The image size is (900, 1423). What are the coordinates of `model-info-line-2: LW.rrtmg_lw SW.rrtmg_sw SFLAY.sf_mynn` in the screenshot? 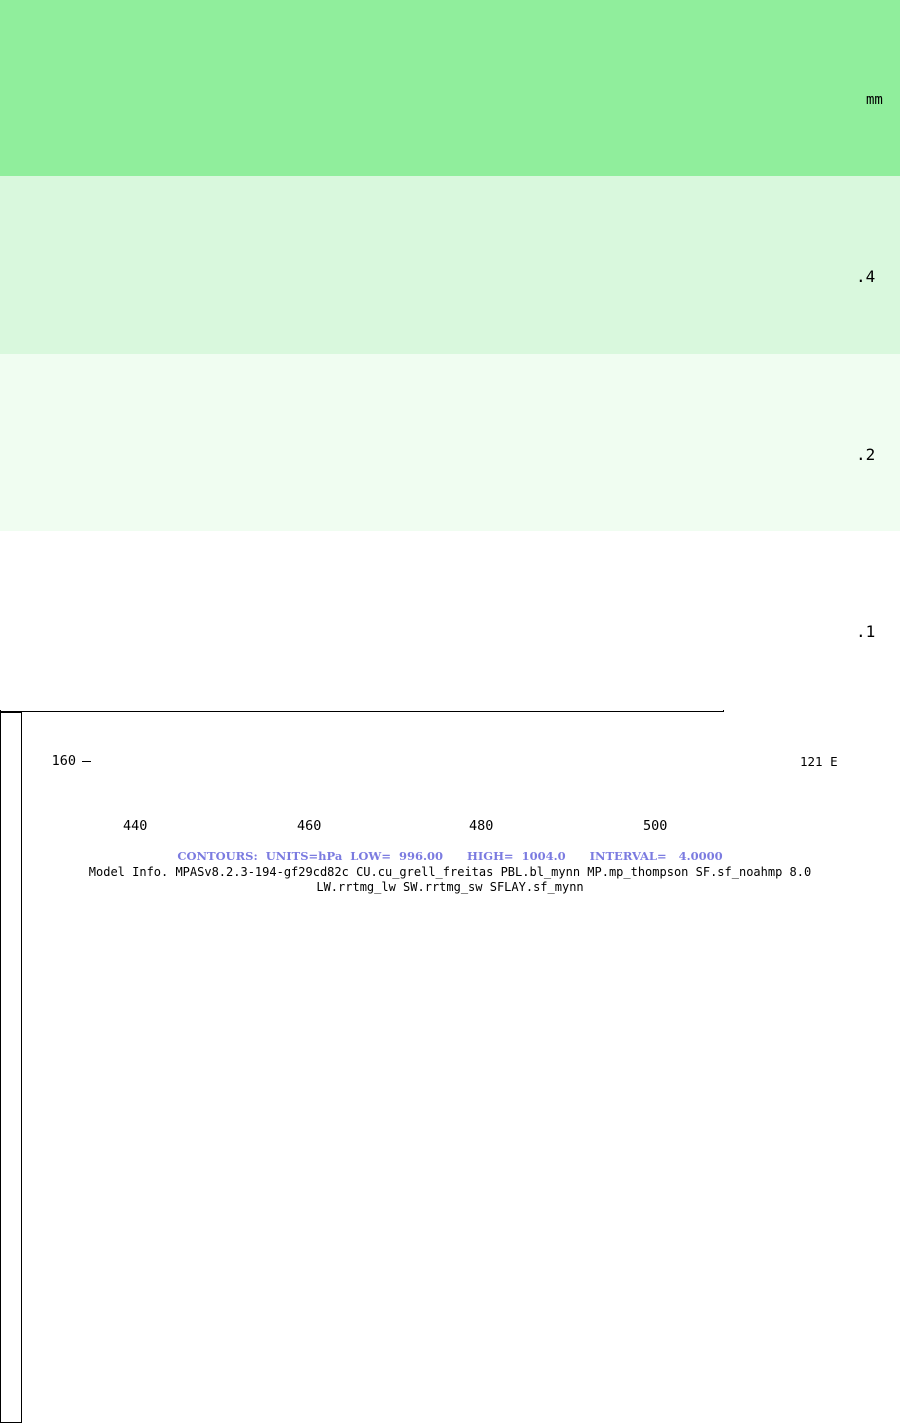 It's located at (450, 887).